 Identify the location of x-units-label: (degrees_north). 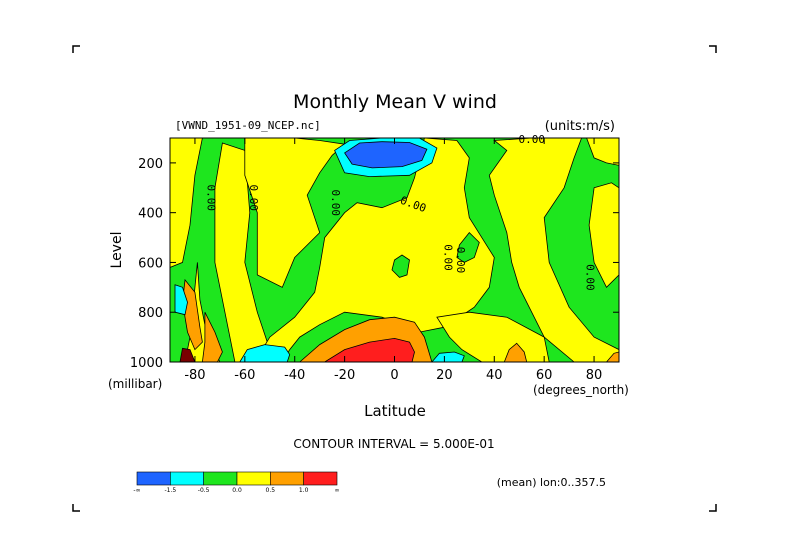
(581, 390).